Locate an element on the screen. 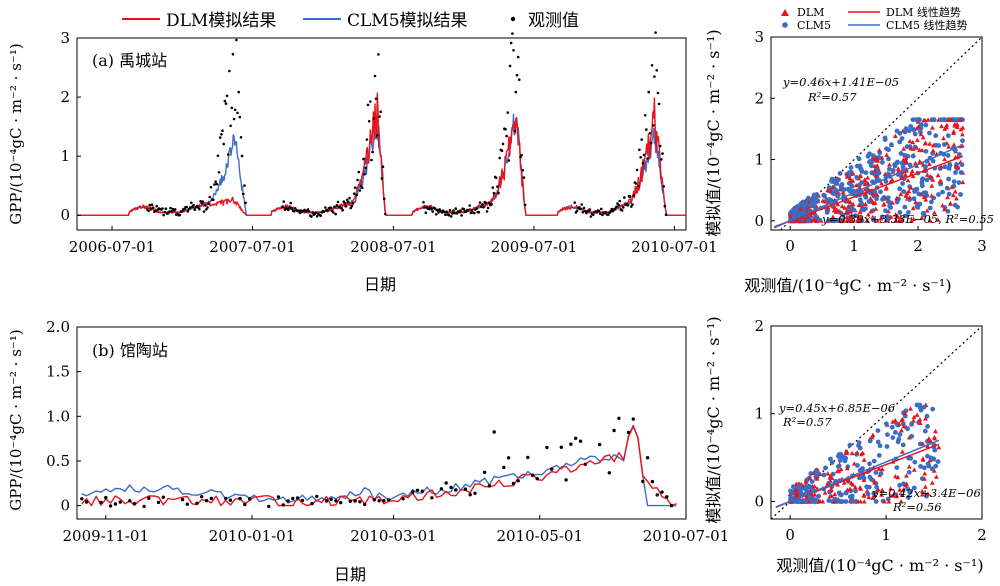  clm5-trend-line is located at coordinates (868, 186).